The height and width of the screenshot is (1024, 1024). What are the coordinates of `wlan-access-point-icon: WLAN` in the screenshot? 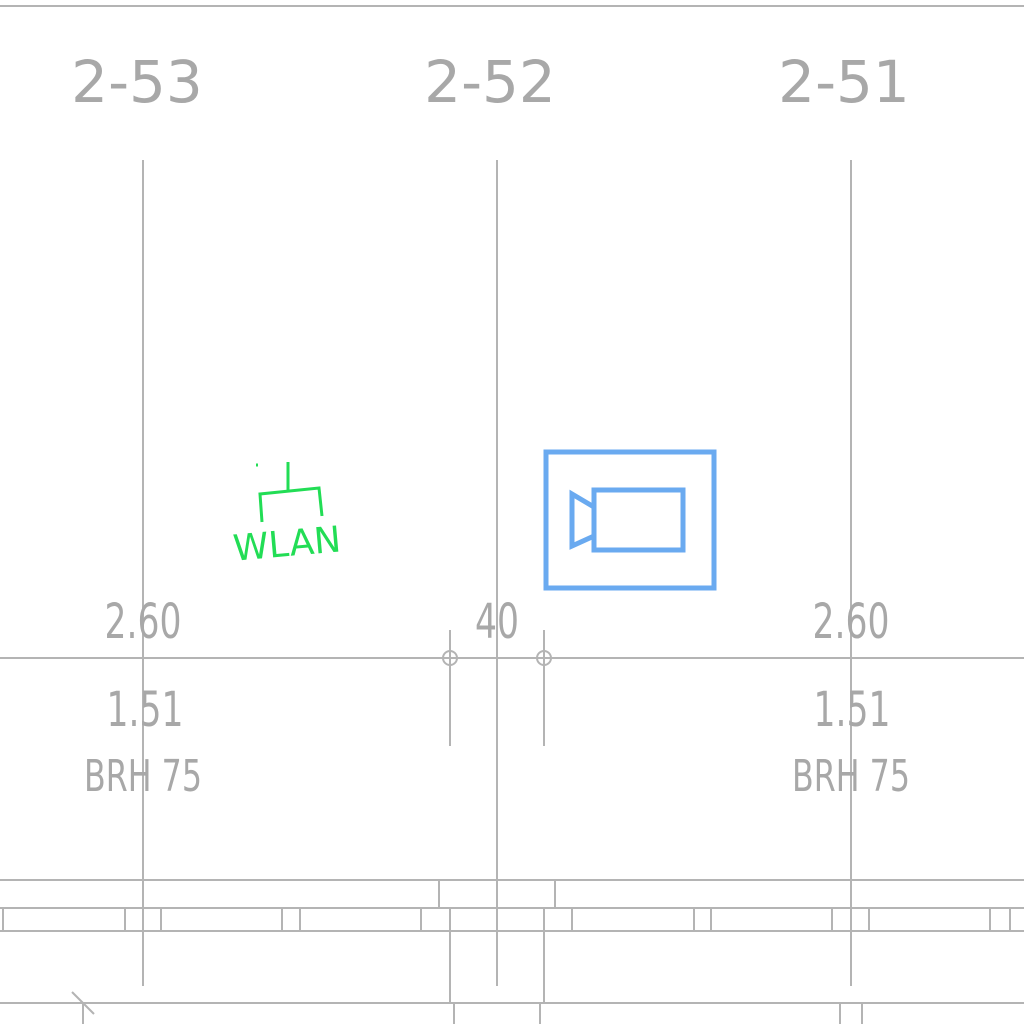 It's located at (287, 516).